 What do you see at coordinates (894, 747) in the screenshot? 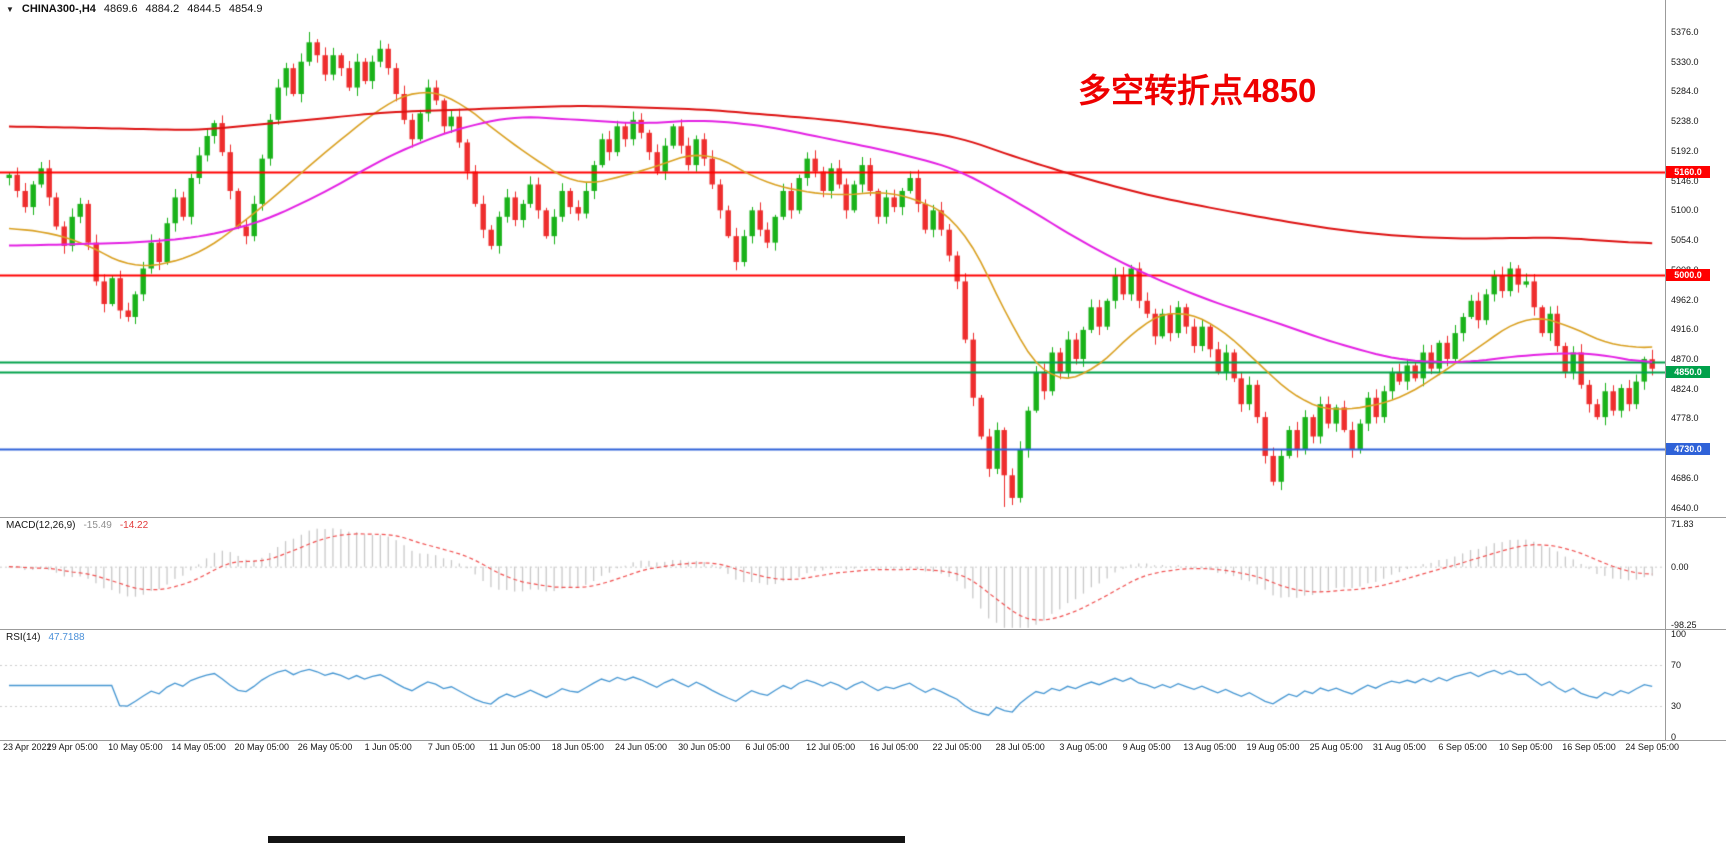
I see `time-axis-label: 16 Jul 05:00` at bounding box center [894, 747].